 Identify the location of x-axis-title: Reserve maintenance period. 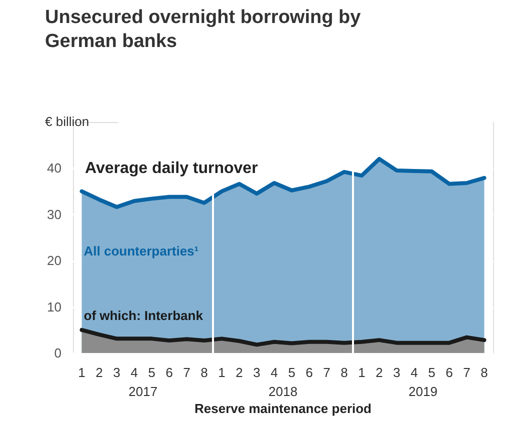
(283, 408).